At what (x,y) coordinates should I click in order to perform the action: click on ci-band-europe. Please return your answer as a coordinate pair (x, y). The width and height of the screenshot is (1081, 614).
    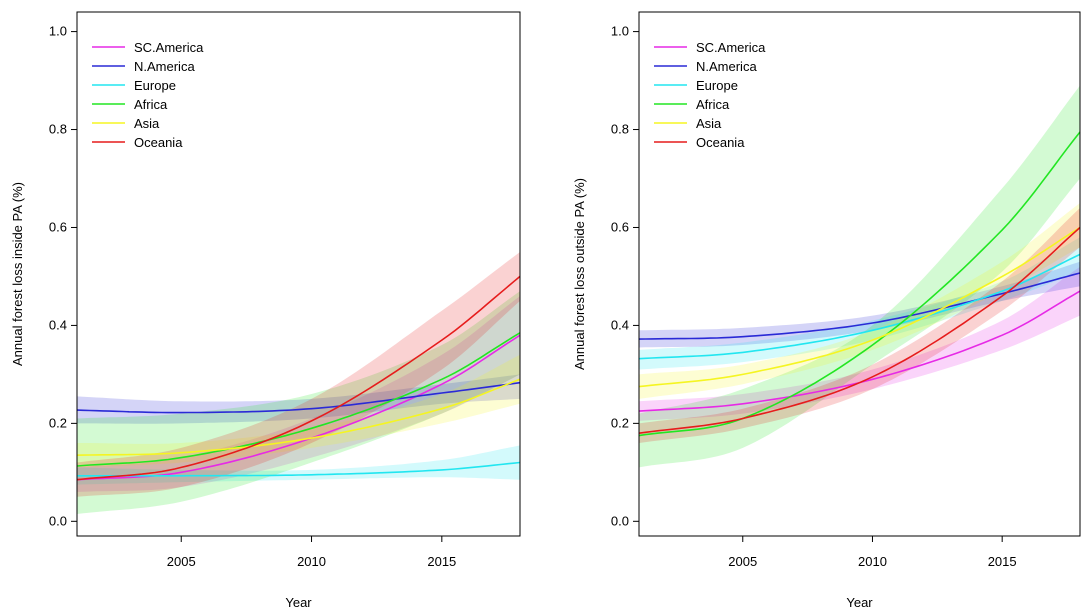
    Looking at the image, I should click on (298, 465).